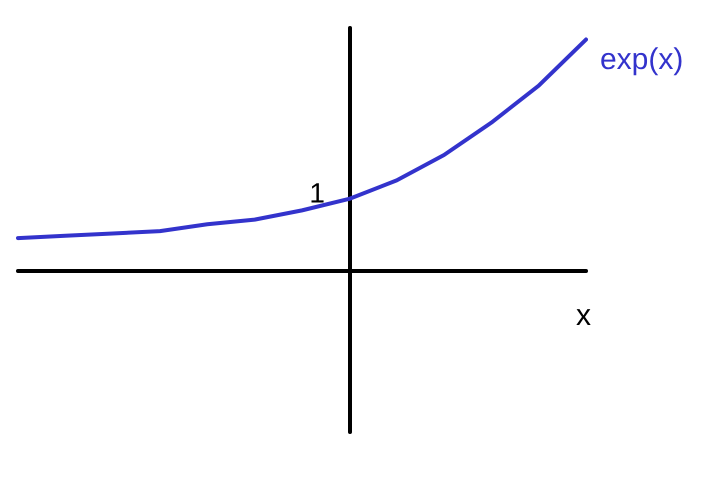  I want to click on x-axis-title: x, so click(583, 315).